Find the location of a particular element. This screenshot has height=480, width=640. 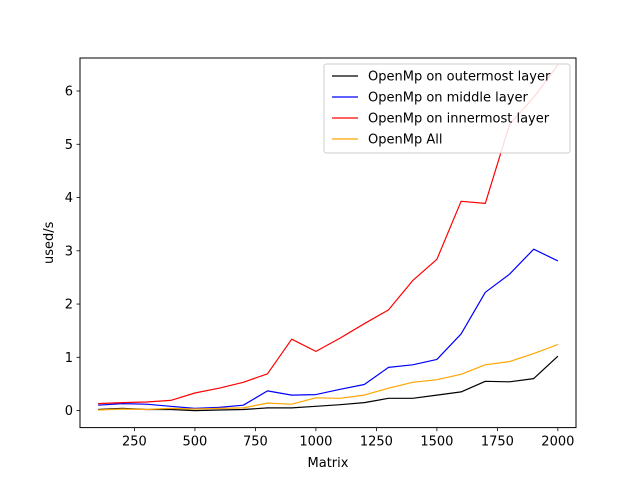

y-tick-label: 3 is located at coordinates (69, 251).